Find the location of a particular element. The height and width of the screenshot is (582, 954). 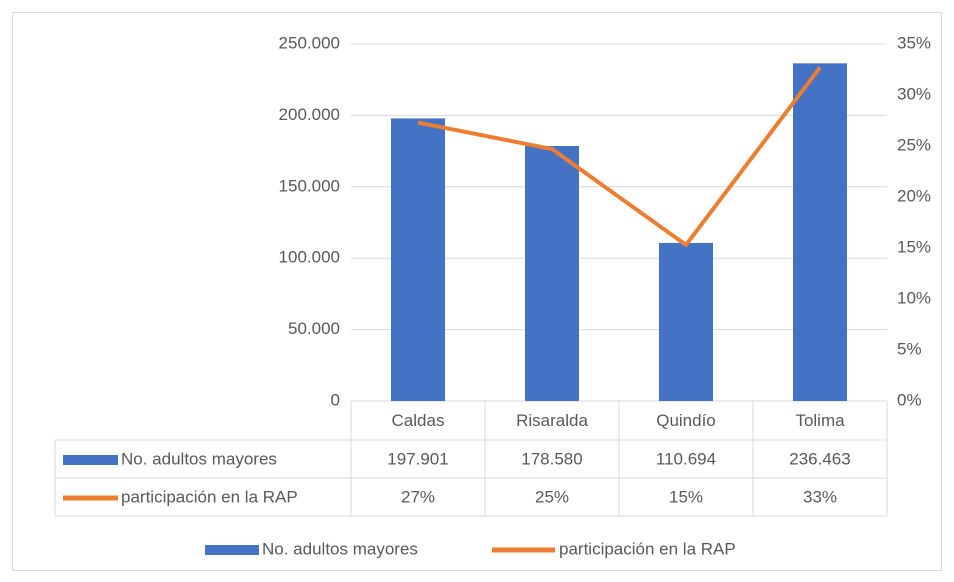

legend-label: participación en la RAP is located at coordinates (647, 548).